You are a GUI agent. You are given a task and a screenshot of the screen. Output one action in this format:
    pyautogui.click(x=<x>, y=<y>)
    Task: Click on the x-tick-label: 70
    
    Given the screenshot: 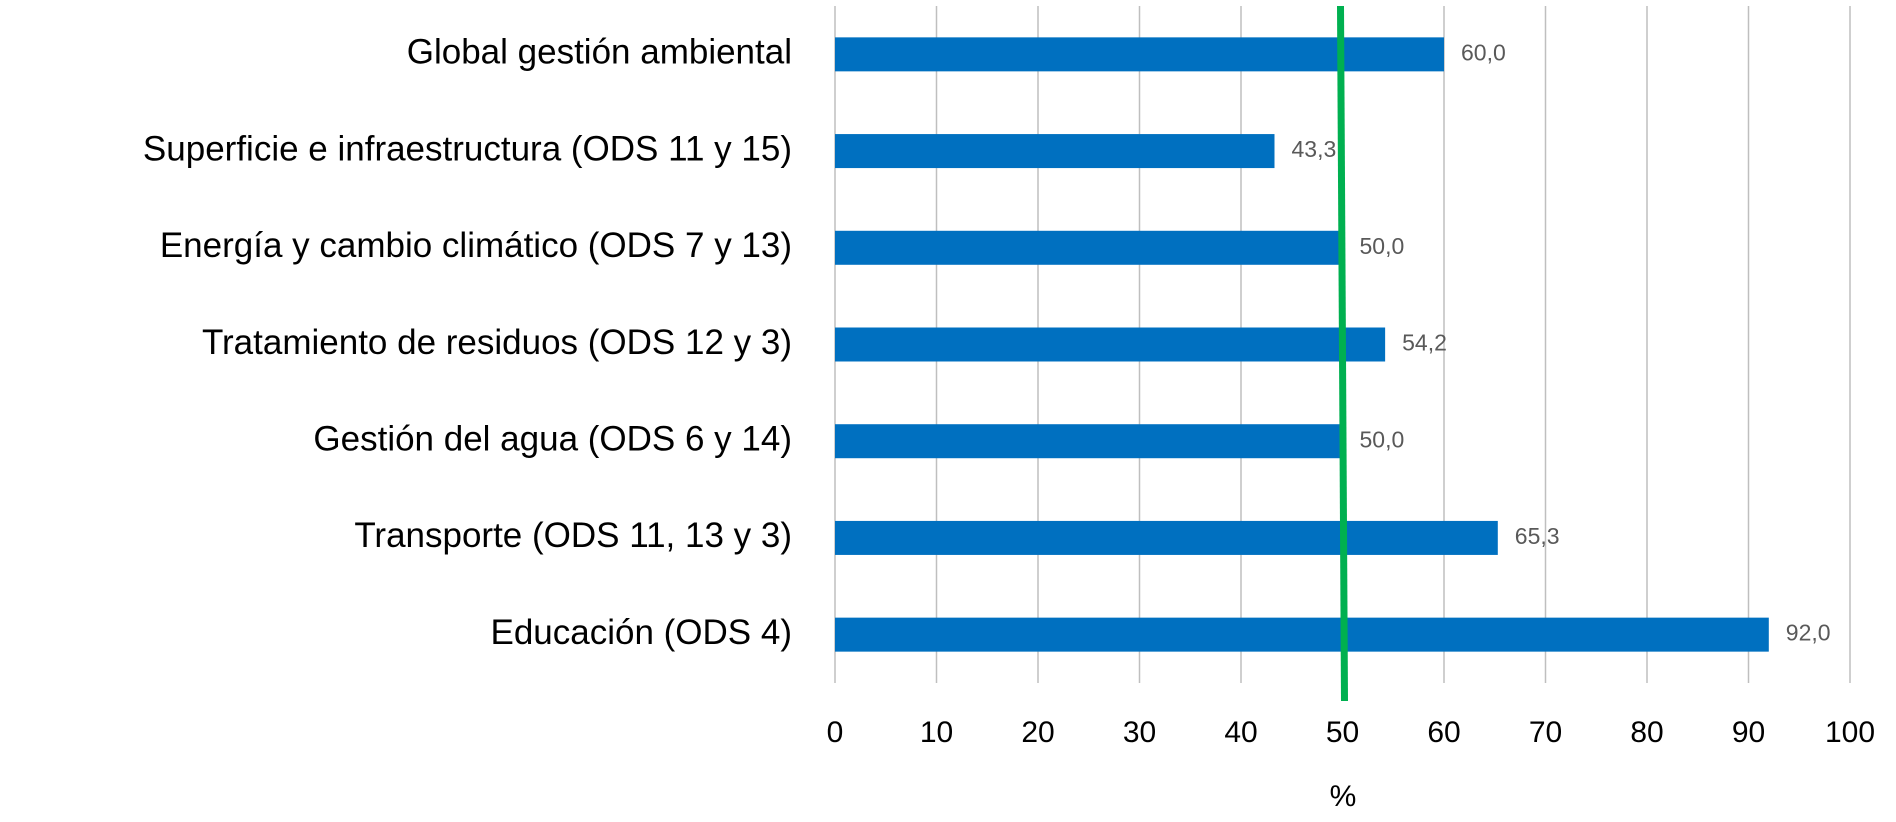 What is the action you would take?
    pyautogui.click(x=1545, y=732)
    